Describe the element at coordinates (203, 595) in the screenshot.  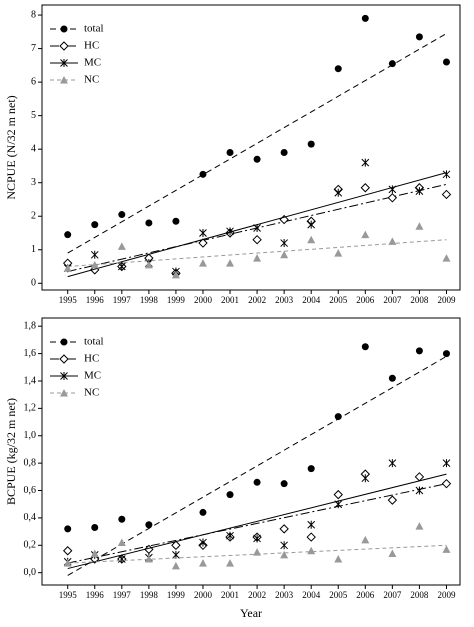
I see `x-tick-label: 2000` at that location.